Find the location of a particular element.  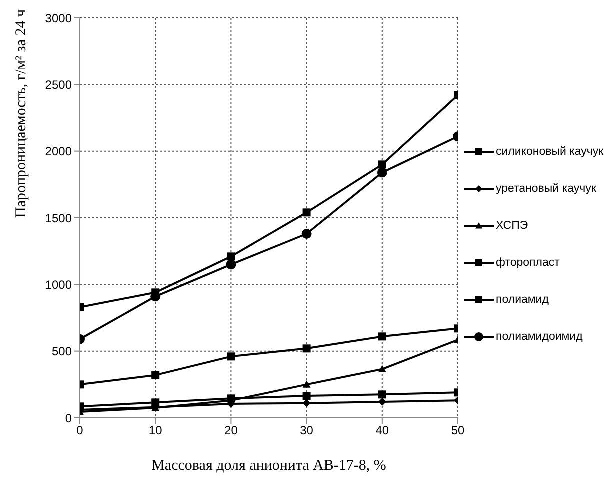

y-tick-label: 1000 is located at coordinates (58, 285).